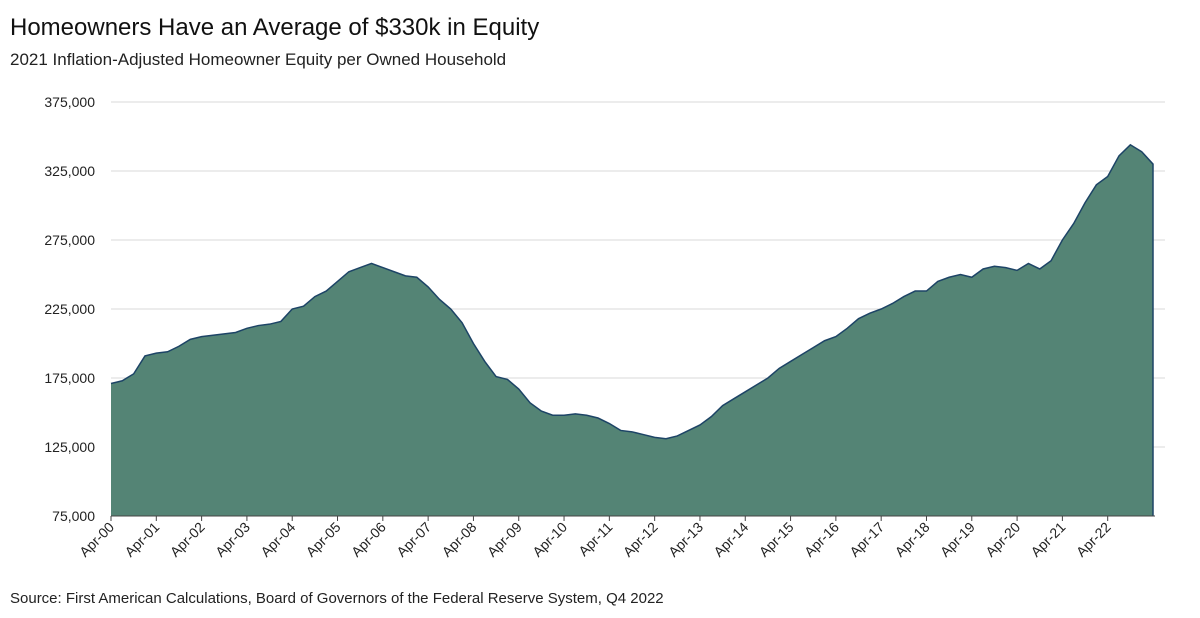  I want to click on x-tick-label: Apr-10, so click(549, 539).